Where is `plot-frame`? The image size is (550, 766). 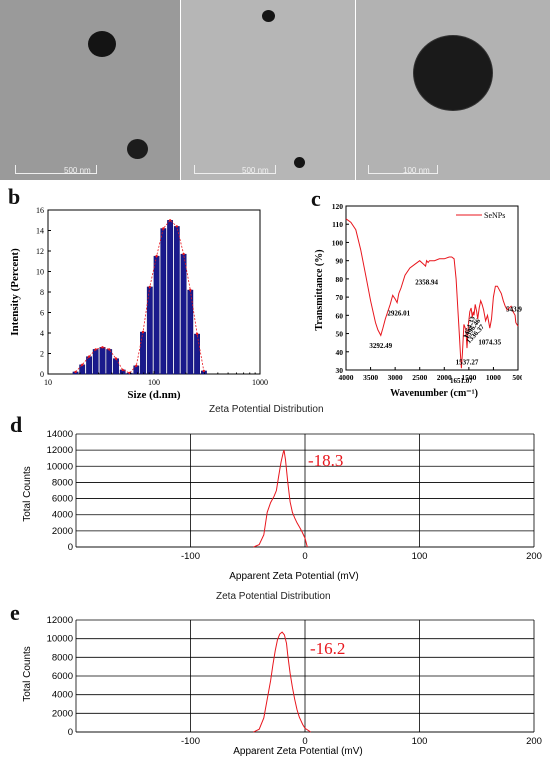 plot-frame is located at coordinates (432, 288).